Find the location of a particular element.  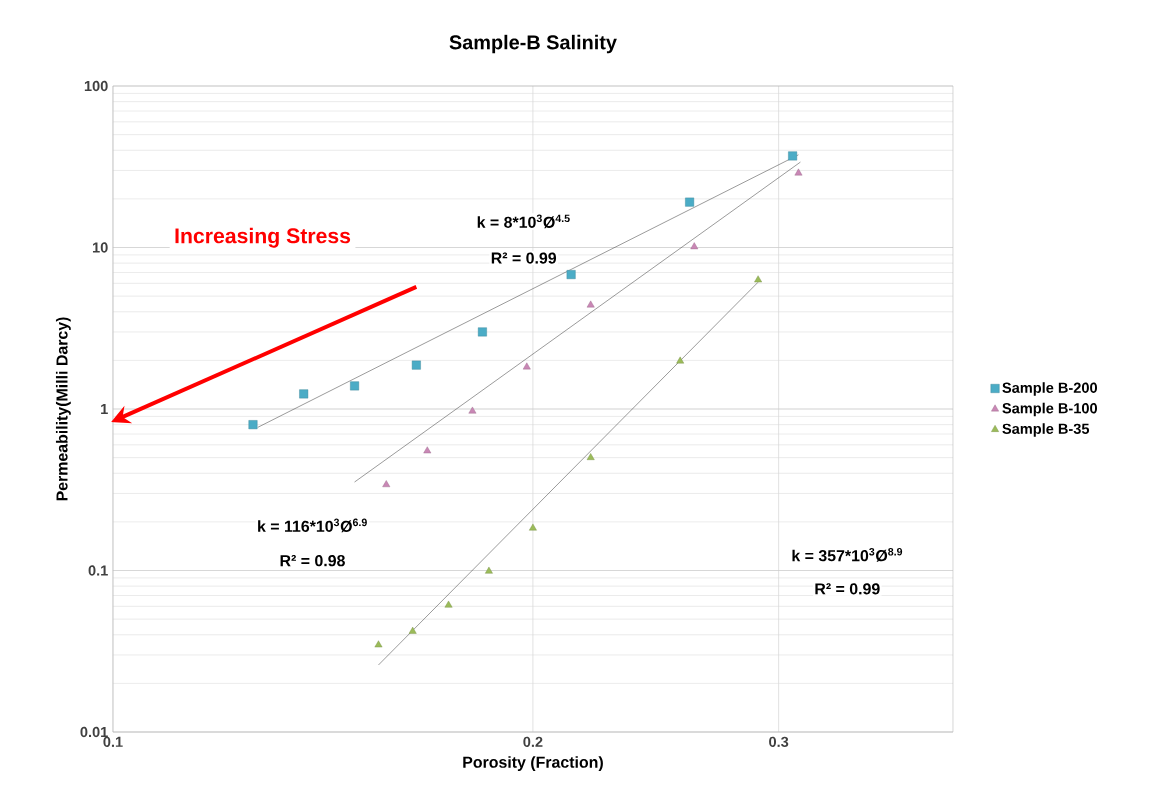

y-tick-label: 100 is located at coordinates (96, 86).